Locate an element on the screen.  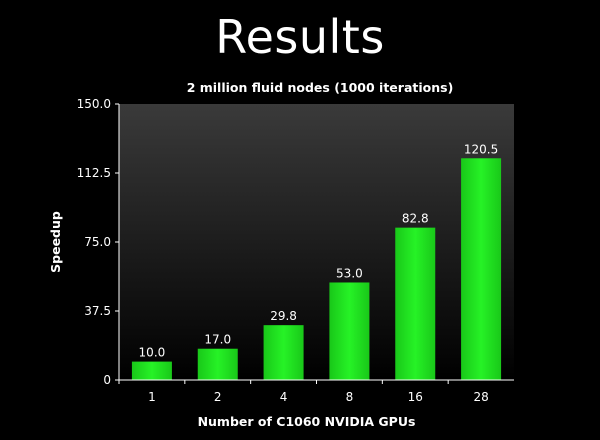
y-tick-label: 37.5 is located at coordinates (97, 311).